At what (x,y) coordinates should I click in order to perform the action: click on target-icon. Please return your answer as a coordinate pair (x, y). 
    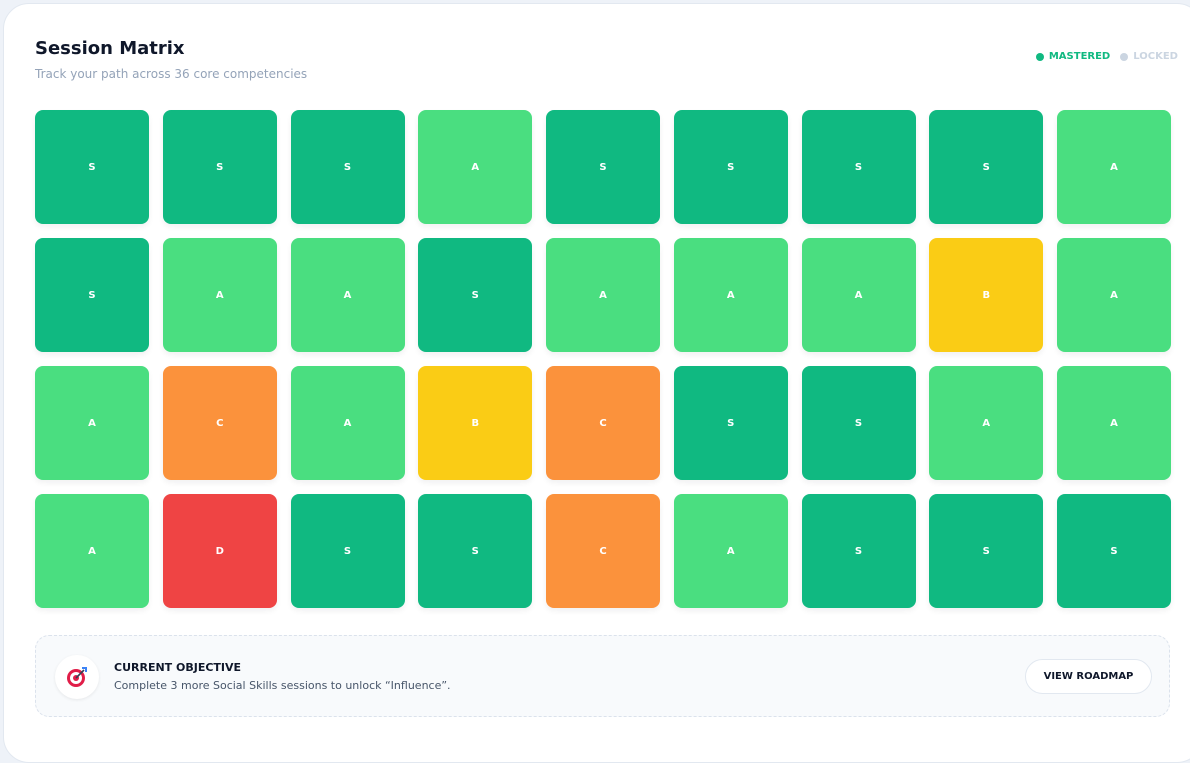
    Looking at the image, I should click on (77, 677).